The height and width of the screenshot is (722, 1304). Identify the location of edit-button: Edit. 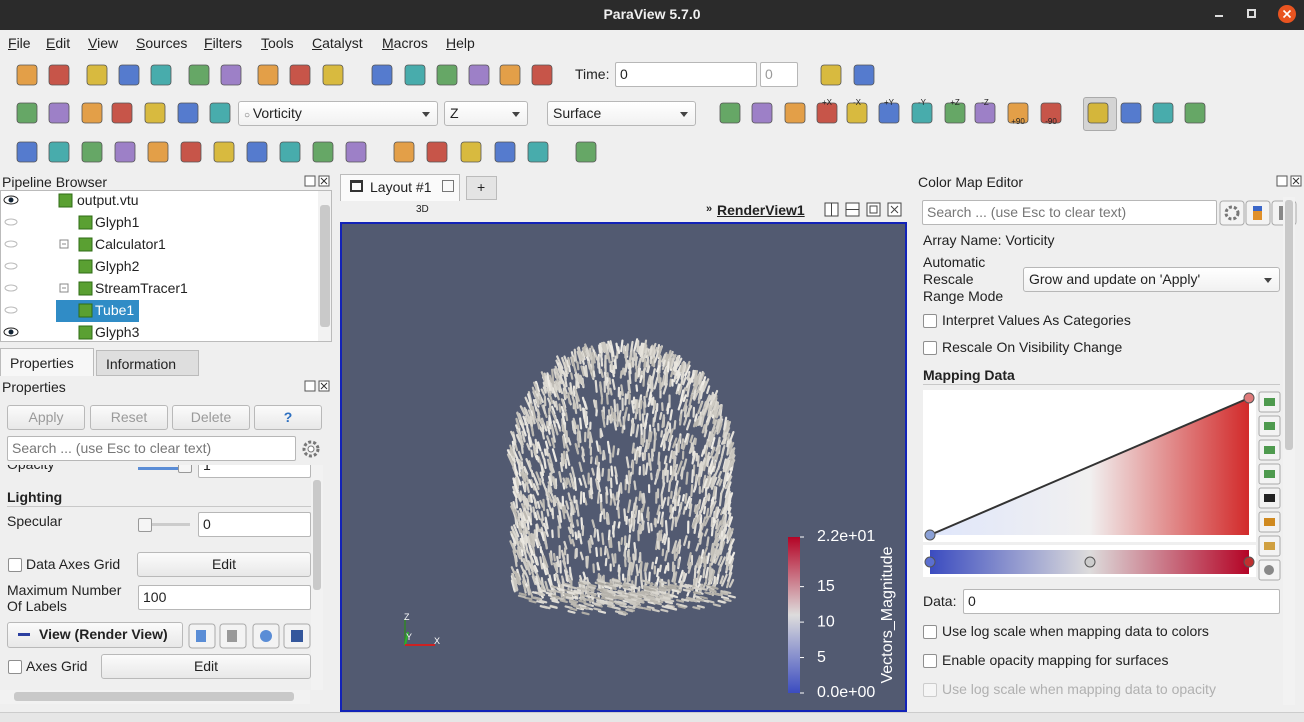
(206, 666).